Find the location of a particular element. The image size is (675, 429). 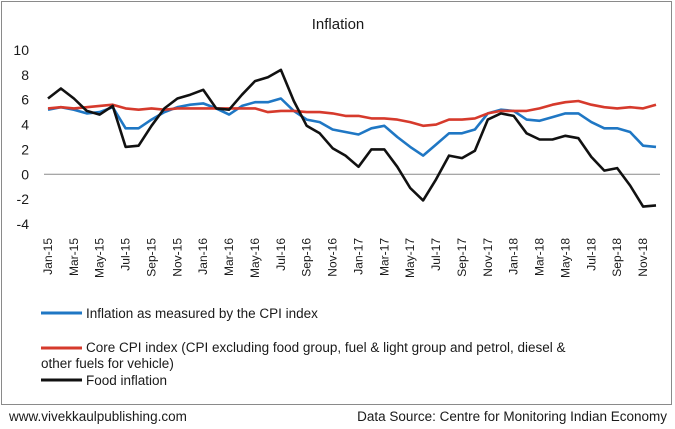

y-tick-label: -4 is located at coordinates (23, 224).